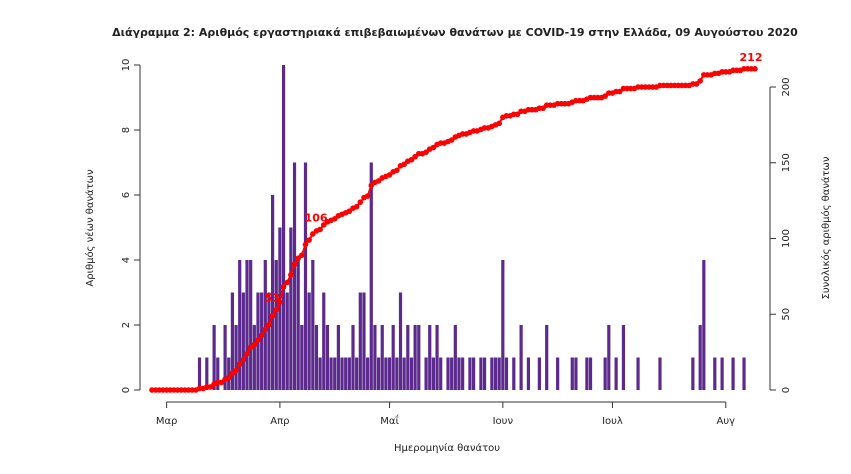 This screenshot has height=474, width=851. I want to click on x-tick-label: Ιουλ, so click(612, 421).